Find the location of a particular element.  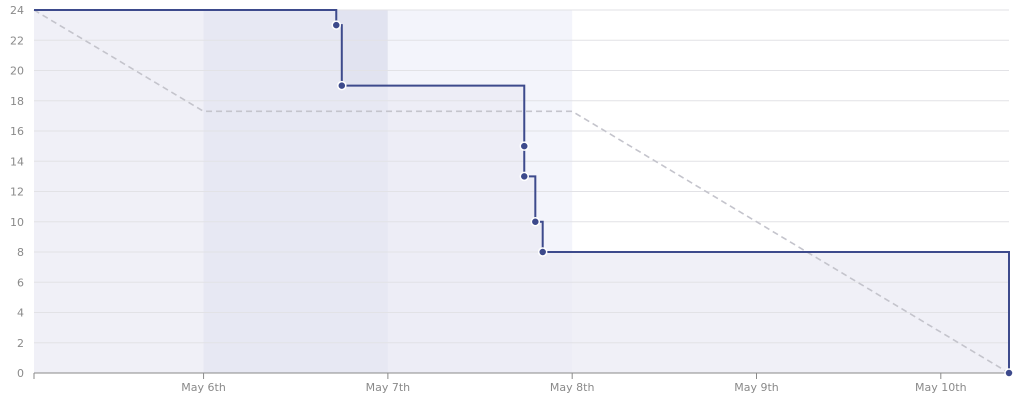

x-tick-label-9: May 9th is located at coordinates (756, 387).